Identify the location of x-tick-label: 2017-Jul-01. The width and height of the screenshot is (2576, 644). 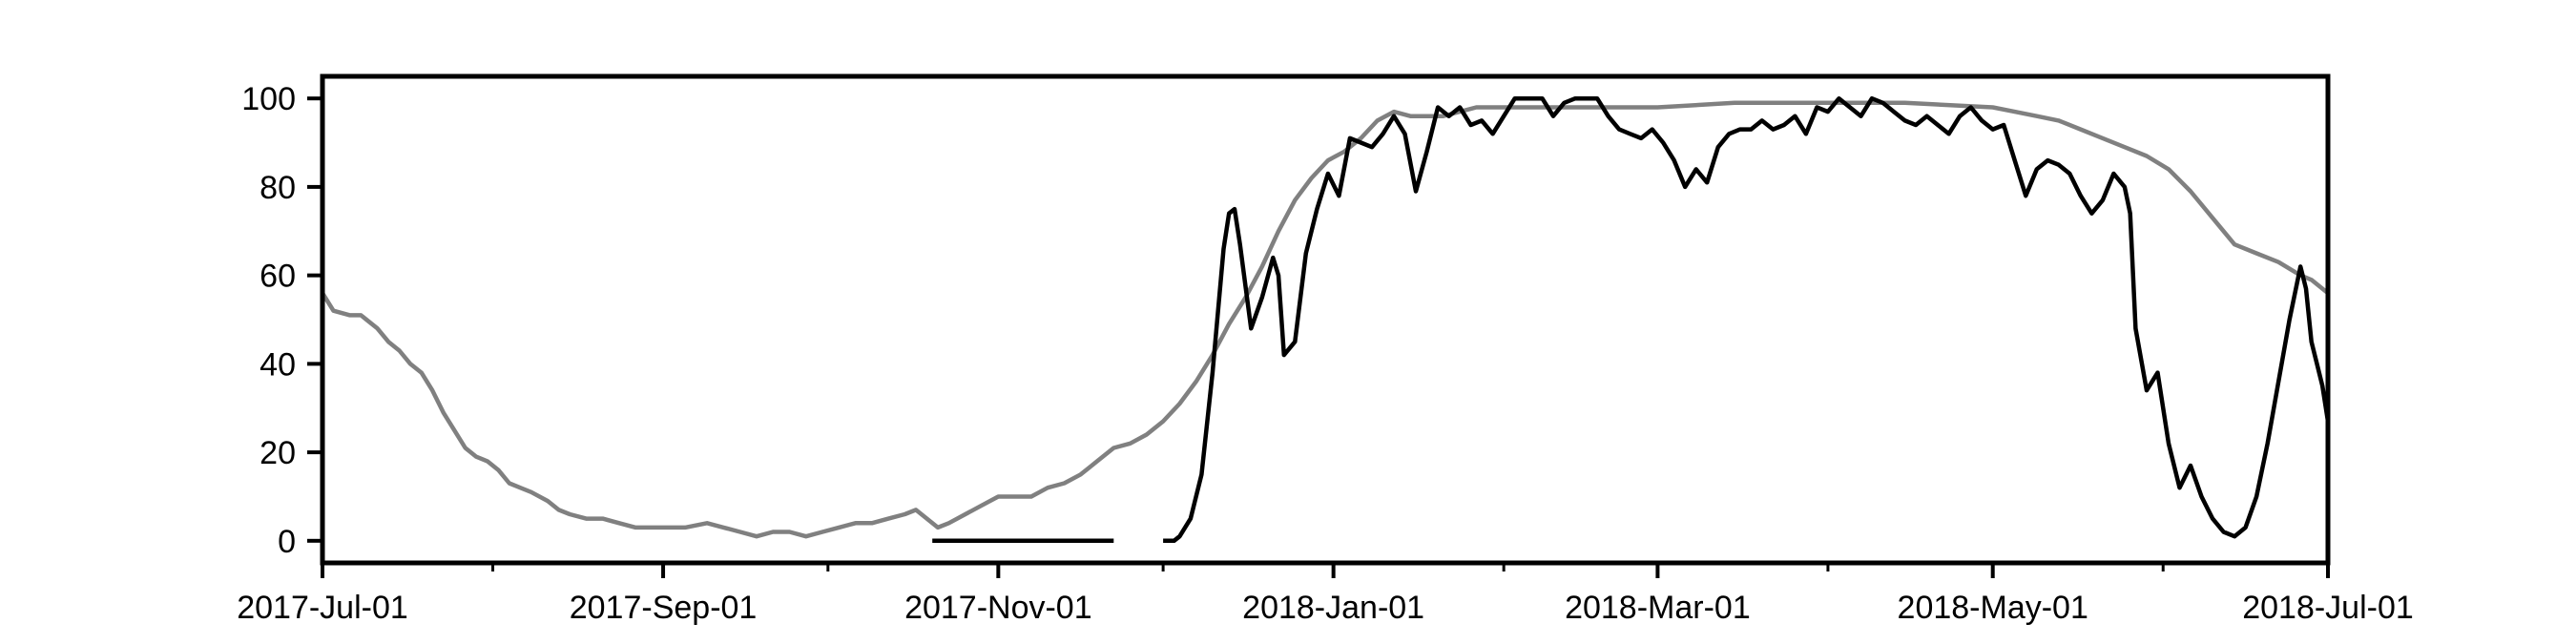
(322, 608).